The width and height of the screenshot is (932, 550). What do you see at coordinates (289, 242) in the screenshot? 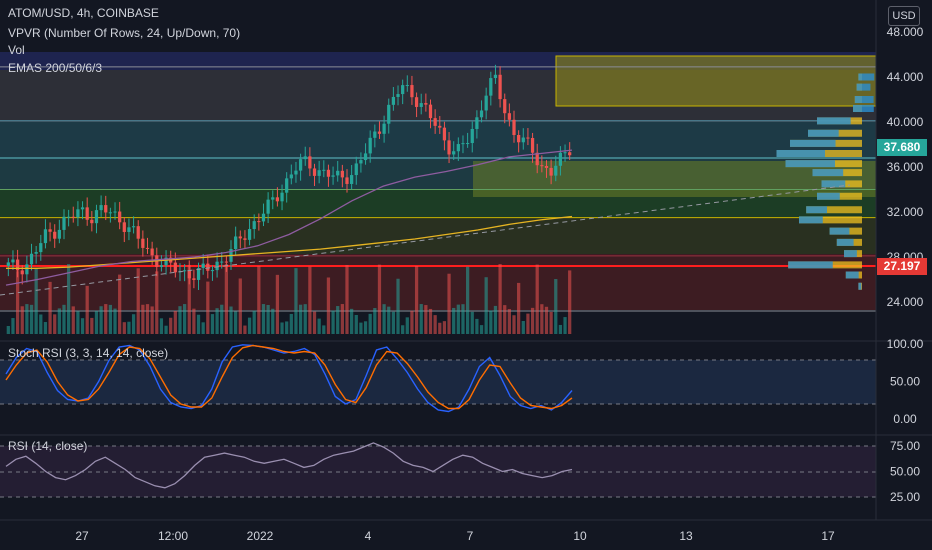
I see `ema200-line` at bounding box center [289, 242].